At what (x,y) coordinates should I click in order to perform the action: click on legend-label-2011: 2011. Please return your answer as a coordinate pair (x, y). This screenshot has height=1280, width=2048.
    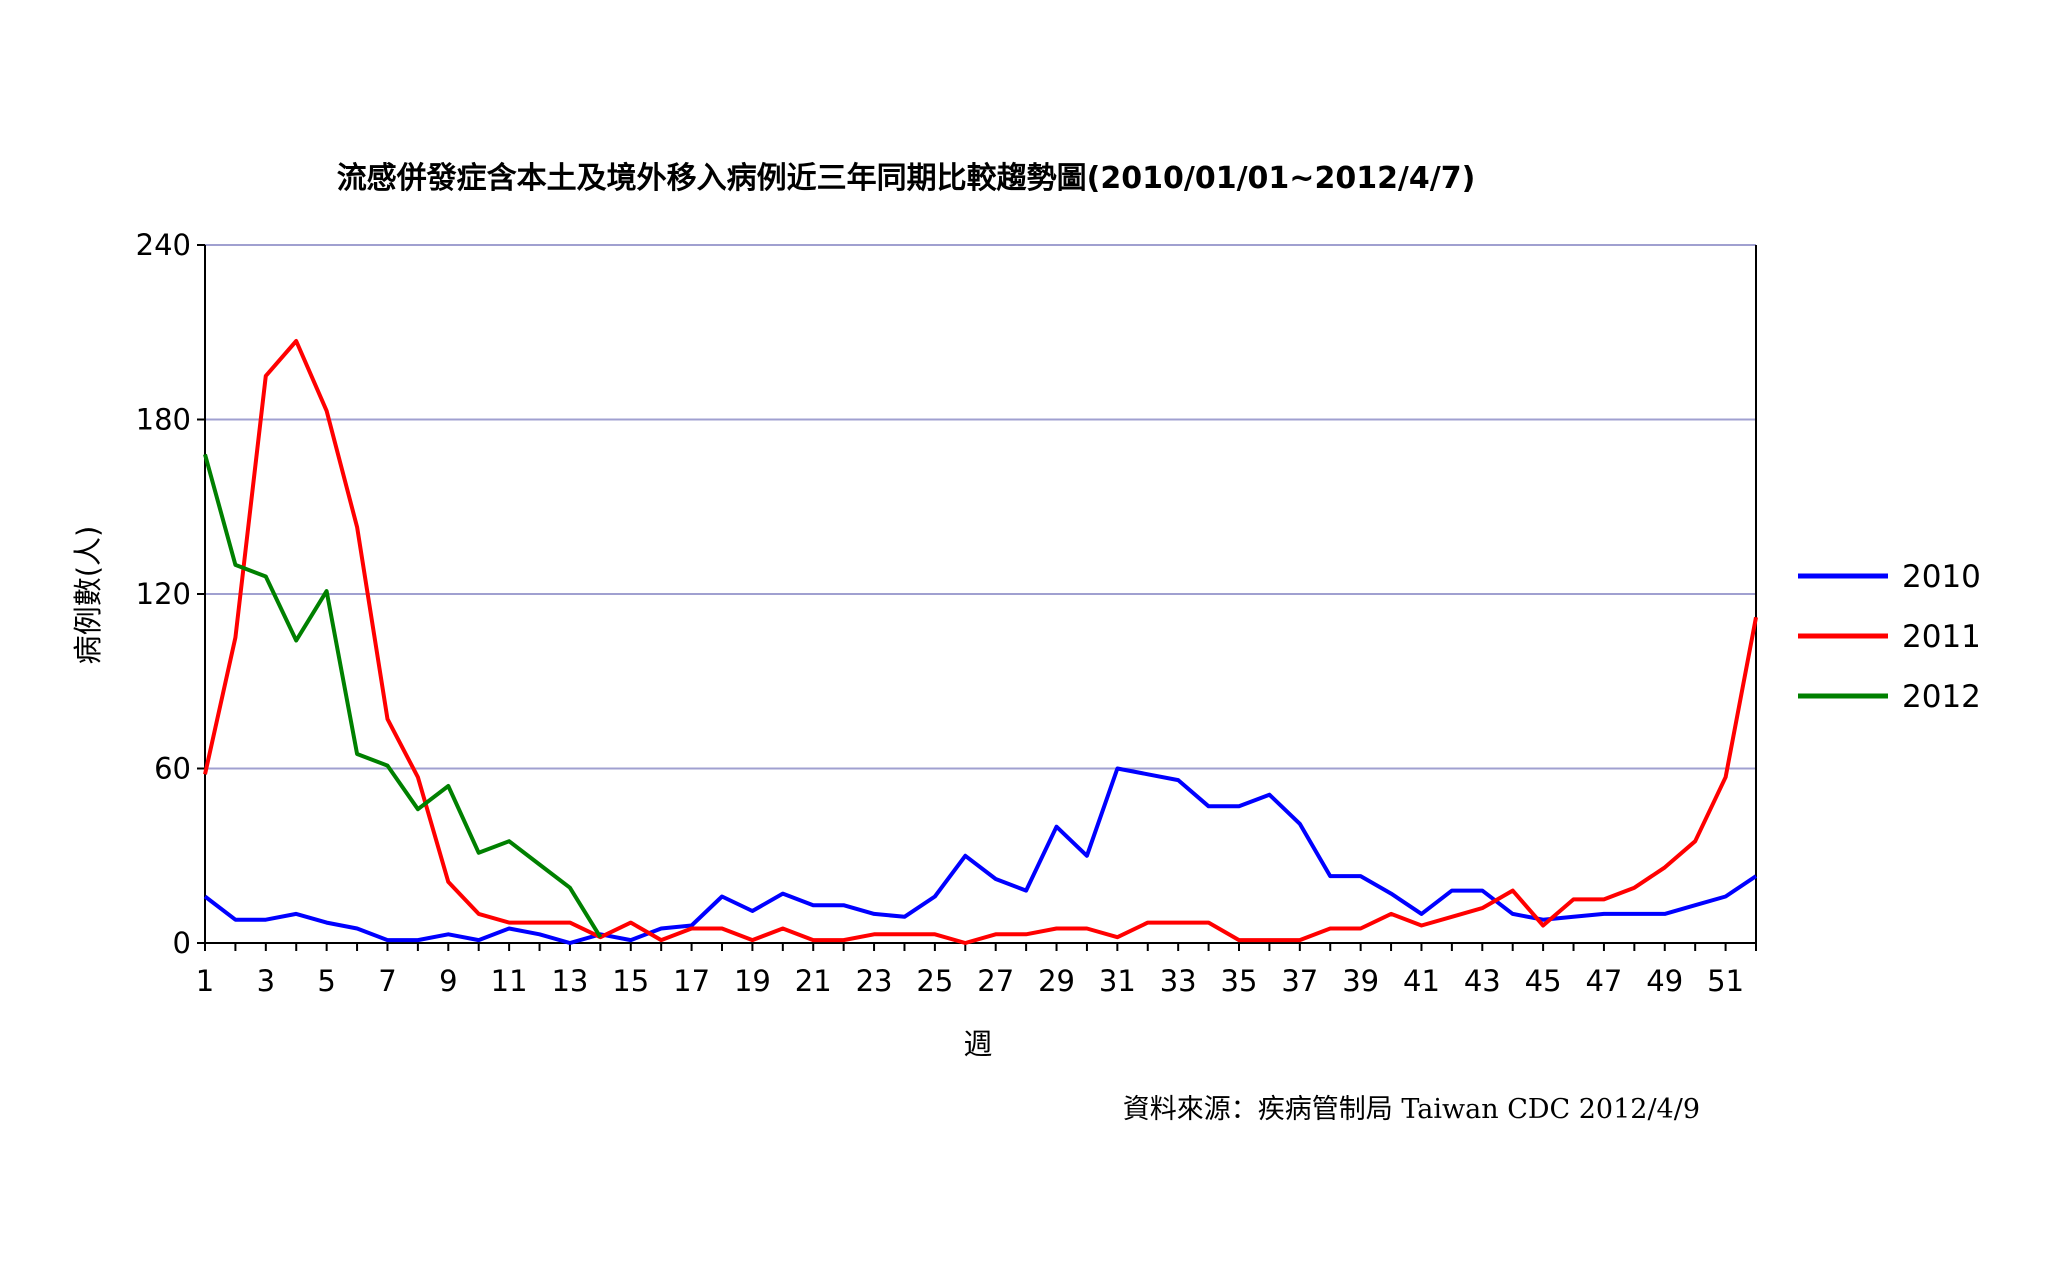
    Looking at the image, I should click on (1941, 637).